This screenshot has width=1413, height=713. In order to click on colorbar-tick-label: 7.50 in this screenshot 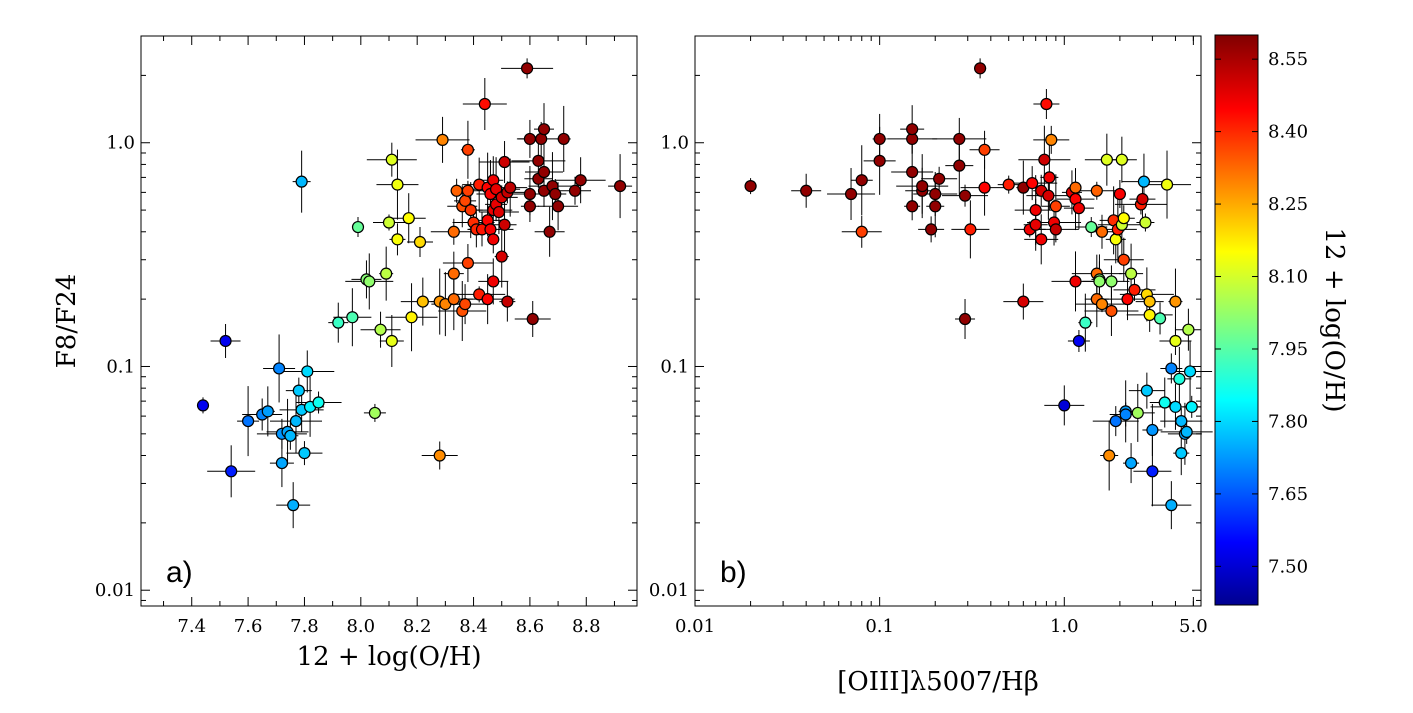, I will do `click(1288, 566)`.